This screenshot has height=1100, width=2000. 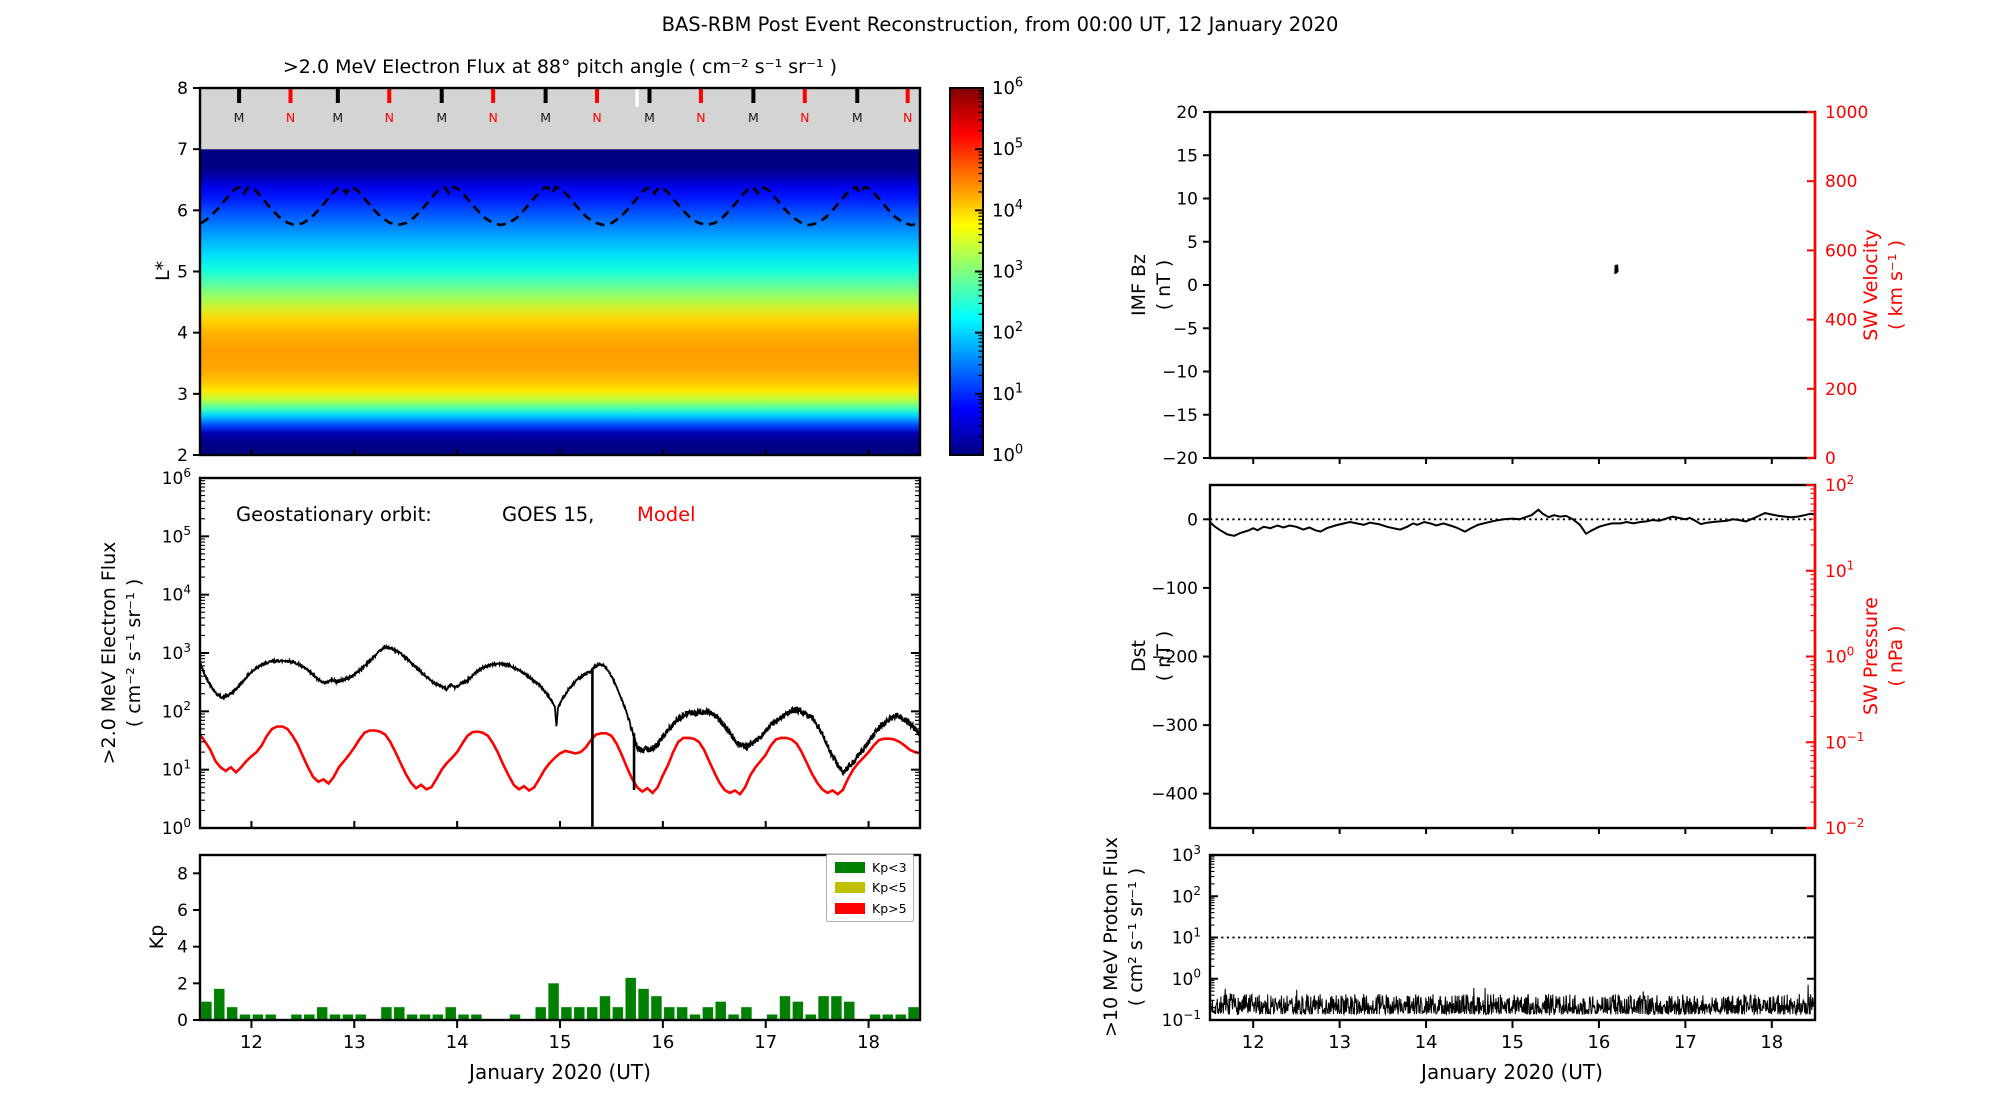 What do you see at coordinates (1174, 795) in the screenshot?
I see `dst-ytick-label: −400` at bounding box center [1174, 795].